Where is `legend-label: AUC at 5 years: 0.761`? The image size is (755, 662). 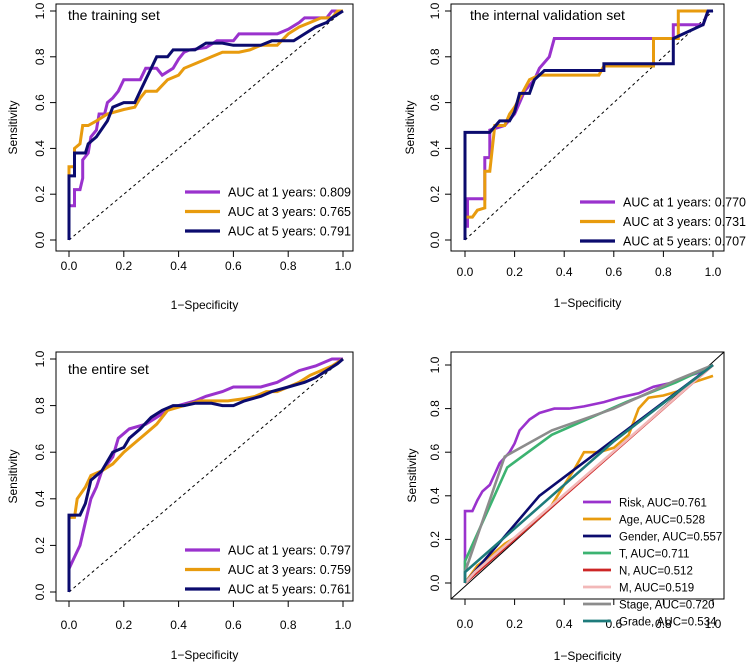 legend-label: AUC at 5 years: 0.761 is located at coordinates (289, 590).